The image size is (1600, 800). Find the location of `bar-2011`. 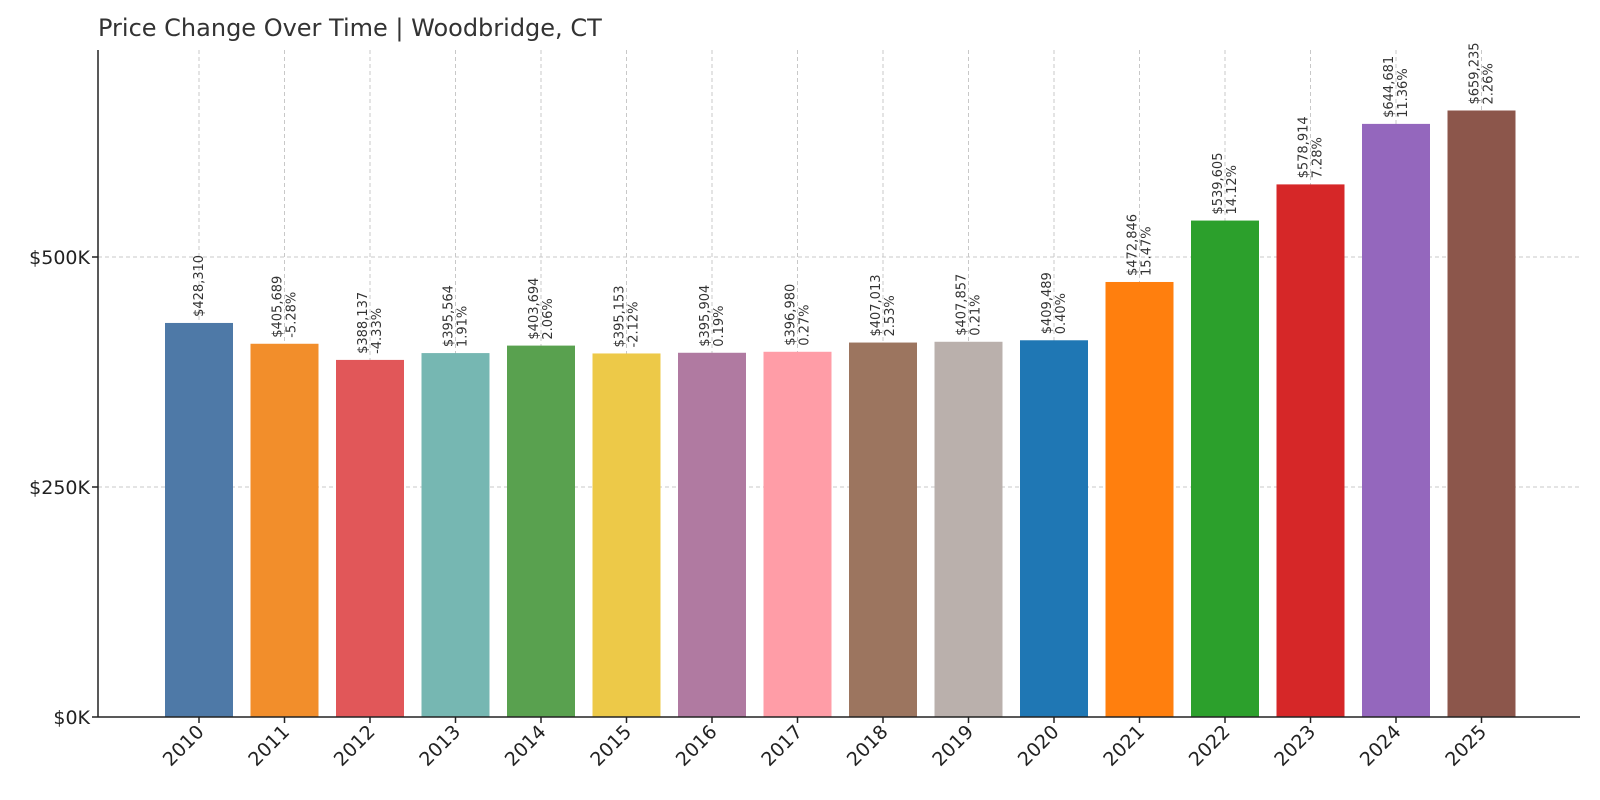

bar-2011 is located at coordinates (284, 530).